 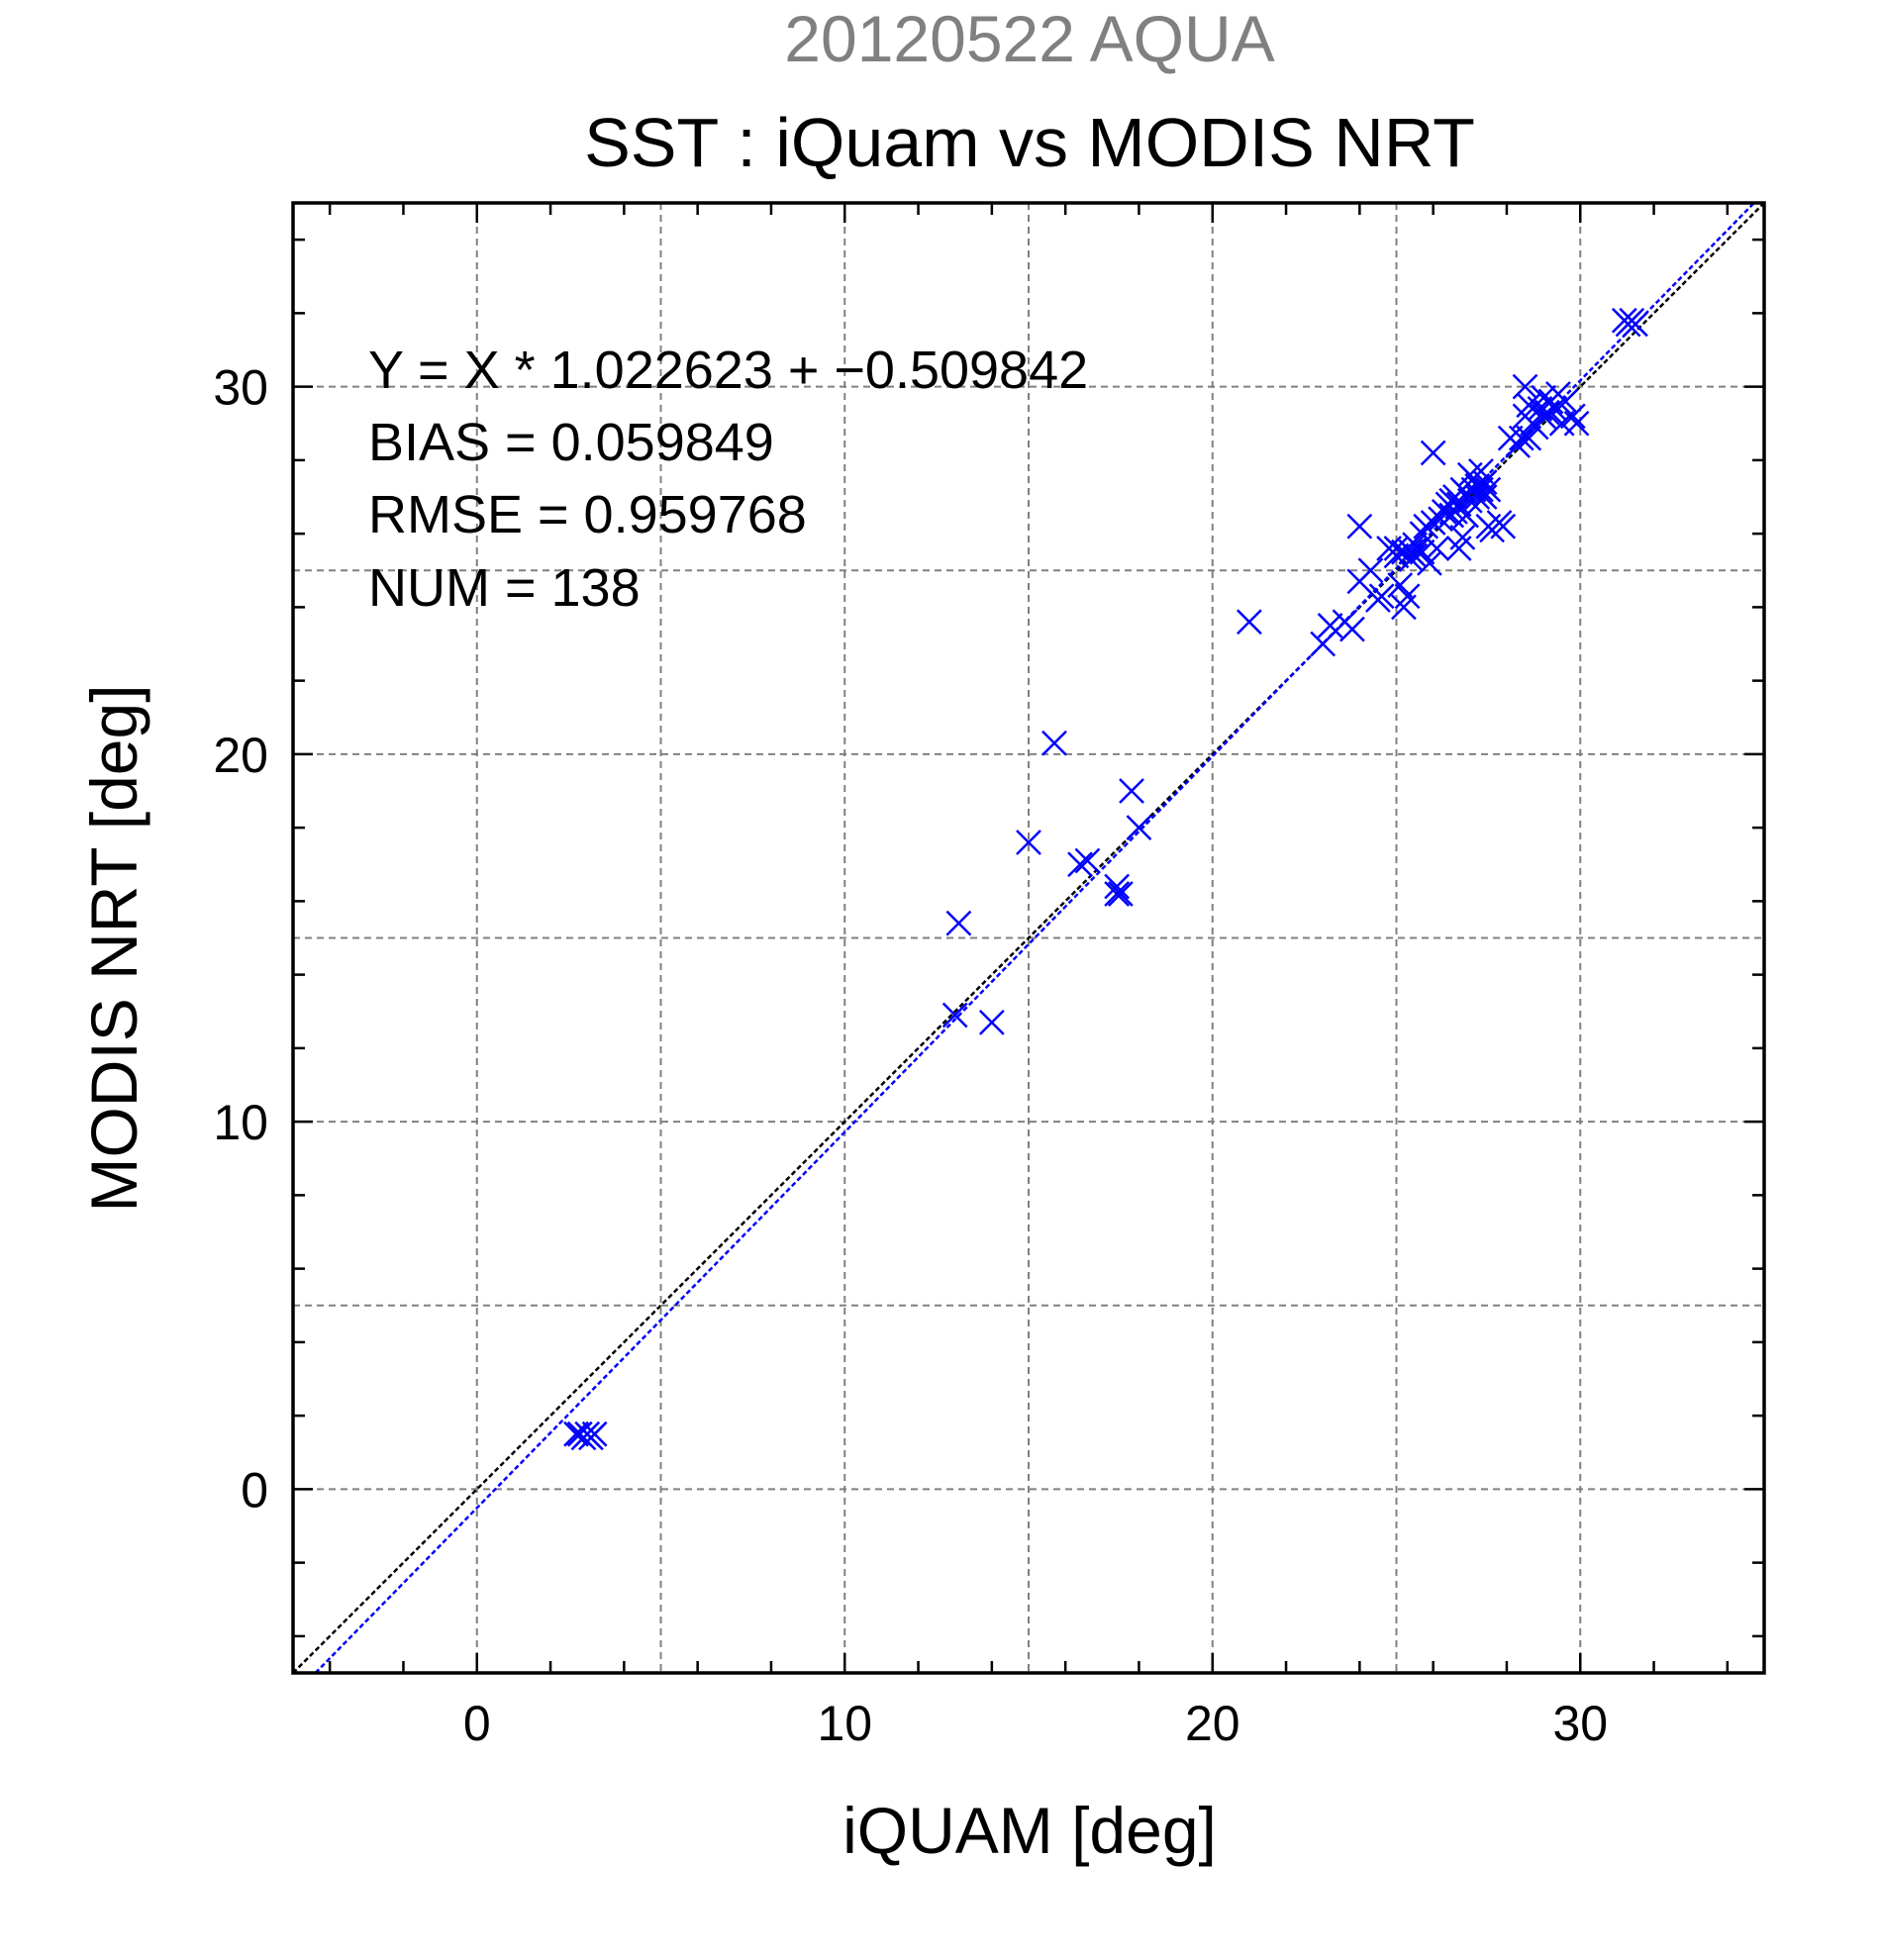 What do you see at coordinates (255, 1490) in the screenshot?
I see `y-tick-label: 0` at bounding box center [255, 1490].